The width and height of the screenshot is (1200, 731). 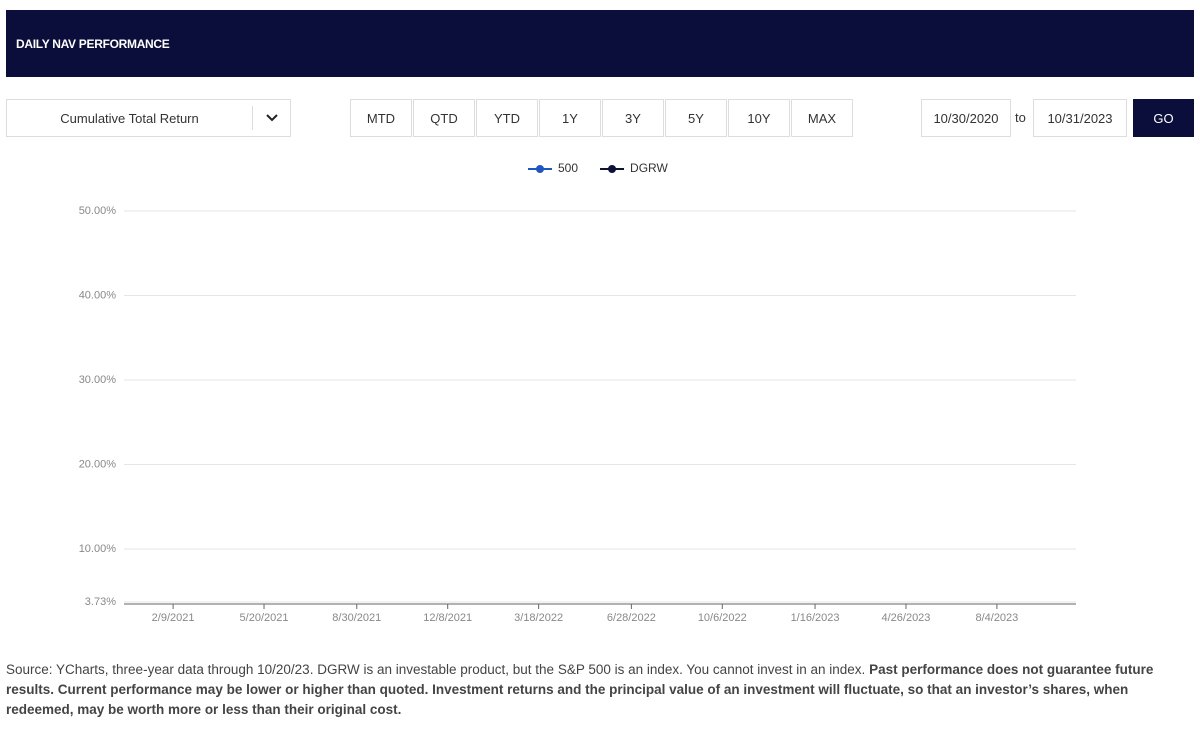 What do you see at coordinates (822, 118) in the screenshot?
I see `period-button: MAX` at bounding box center [822, 118].